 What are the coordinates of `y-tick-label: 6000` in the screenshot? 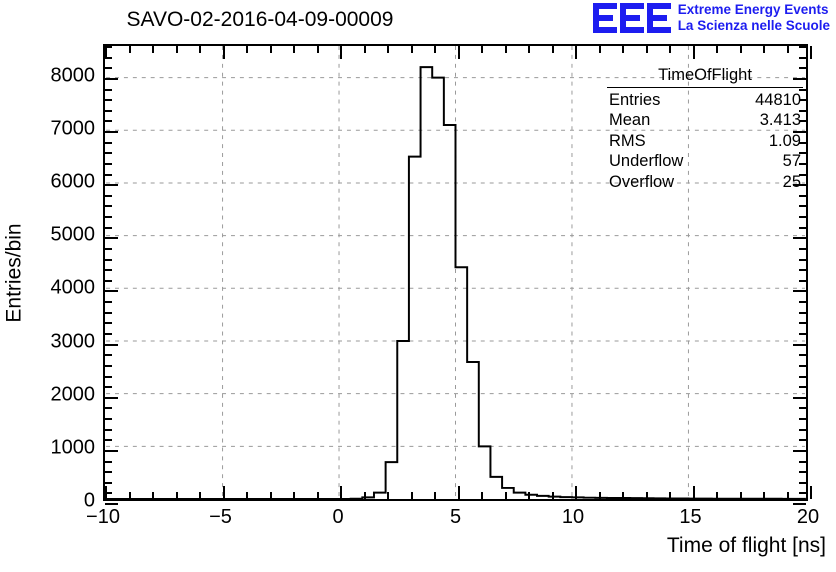 It's located at (73, 181).